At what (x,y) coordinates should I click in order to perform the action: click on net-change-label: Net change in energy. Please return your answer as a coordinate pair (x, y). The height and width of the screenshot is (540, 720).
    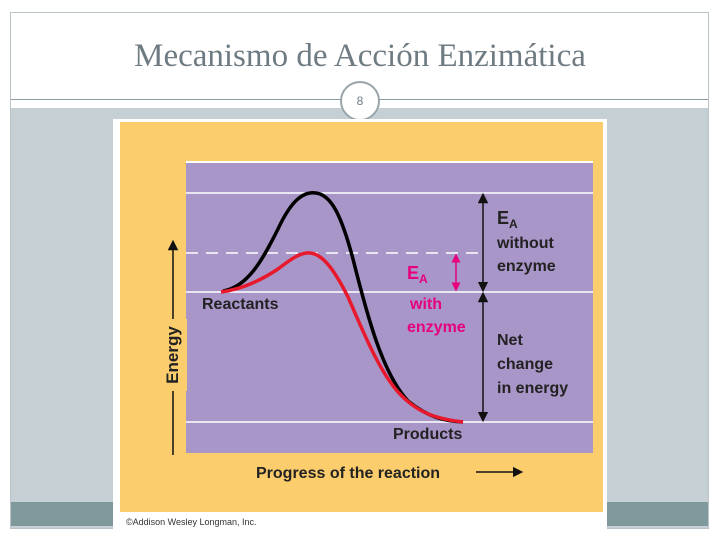
    Looking at the image, I should click on (532, 364).